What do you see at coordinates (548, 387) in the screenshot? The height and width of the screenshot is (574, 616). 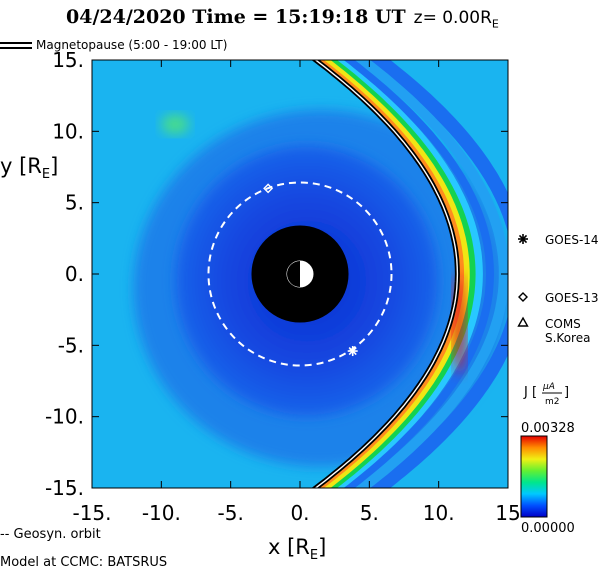 I see `colorbar-unit-numerator: μA` at bounding box center [548, 387].